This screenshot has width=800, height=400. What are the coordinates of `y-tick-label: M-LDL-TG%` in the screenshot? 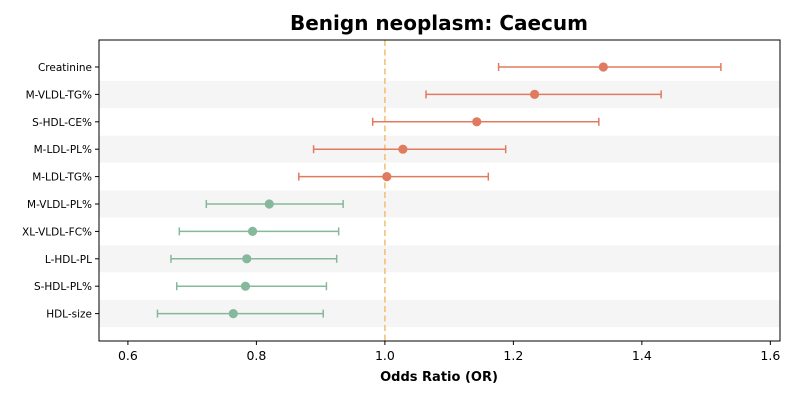 It's located at (62, 178).